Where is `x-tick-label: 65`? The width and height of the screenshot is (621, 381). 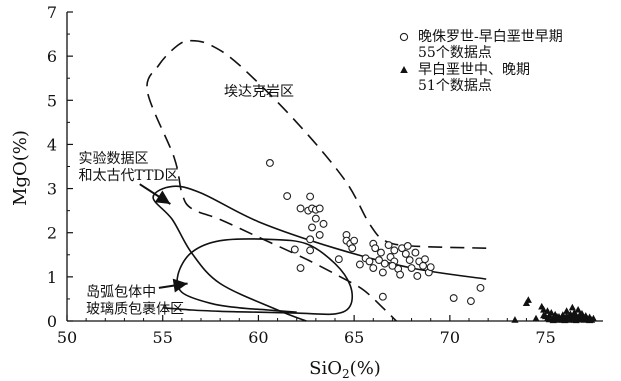 x-tick-label: 65 is located at coordinates (354, 337).